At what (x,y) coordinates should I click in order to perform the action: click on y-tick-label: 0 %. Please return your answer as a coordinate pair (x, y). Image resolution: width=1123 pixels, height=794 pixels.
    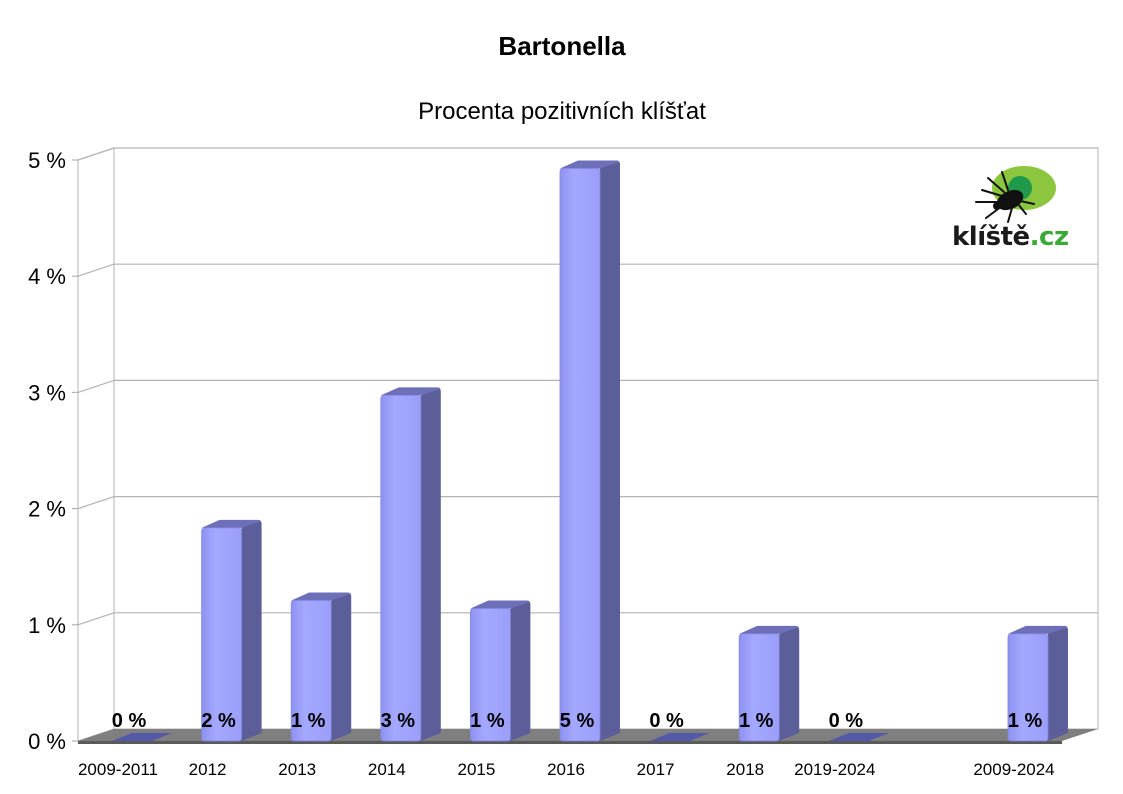
    Looking at the image, I should click on (47, 741).